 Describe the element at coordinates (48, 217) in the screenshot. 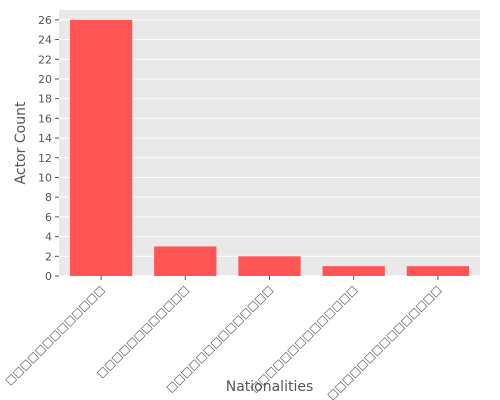

I see `y-tick-label: 6` at that location.